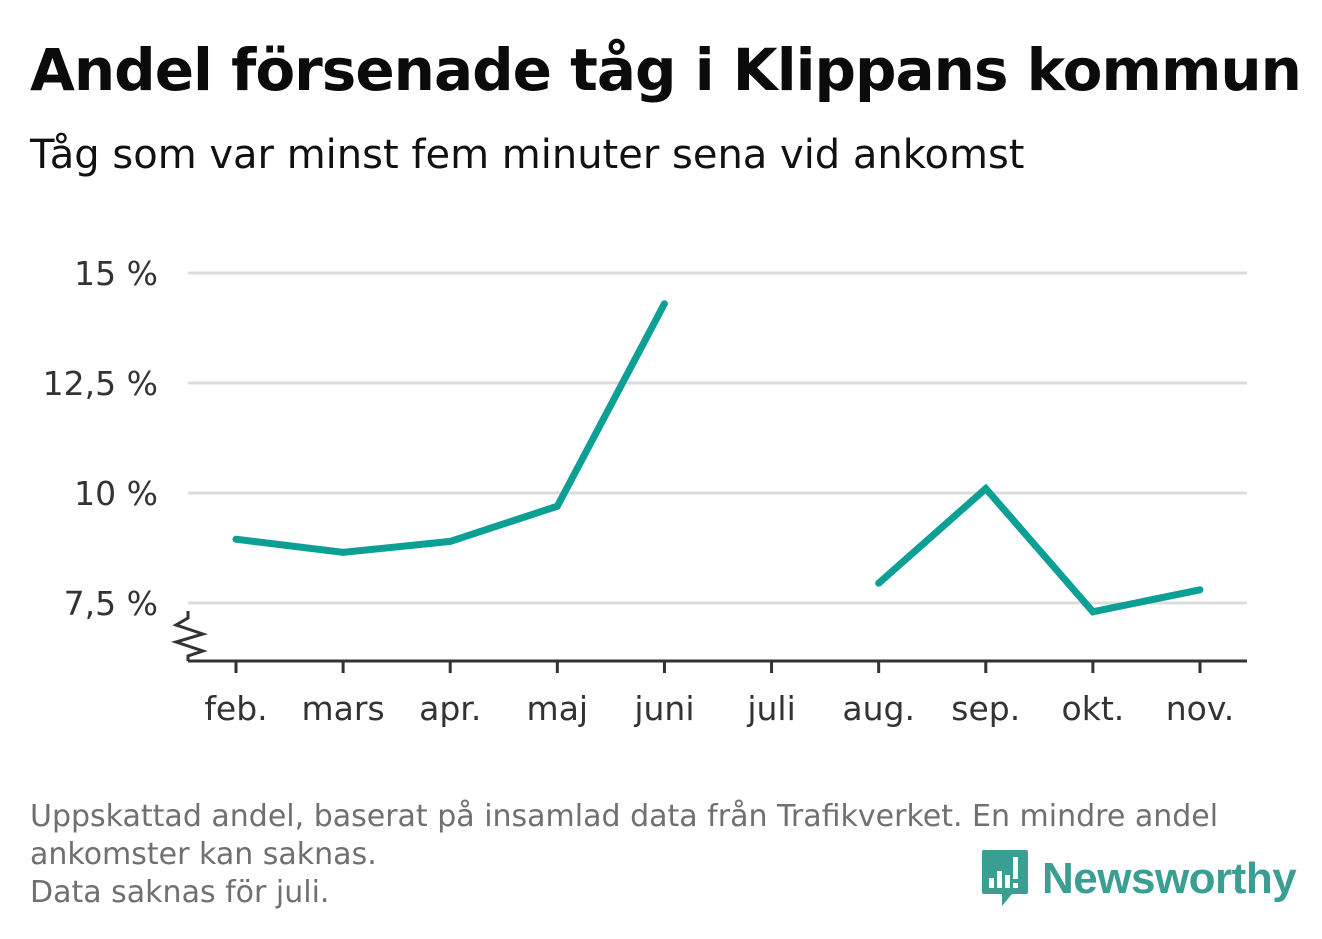 This screenshot has width=1322, height=939. What do you see at coordinates (770, 708) in the screenshot?
I see `x-tick-label: juli` at bounding box center [770, 708].